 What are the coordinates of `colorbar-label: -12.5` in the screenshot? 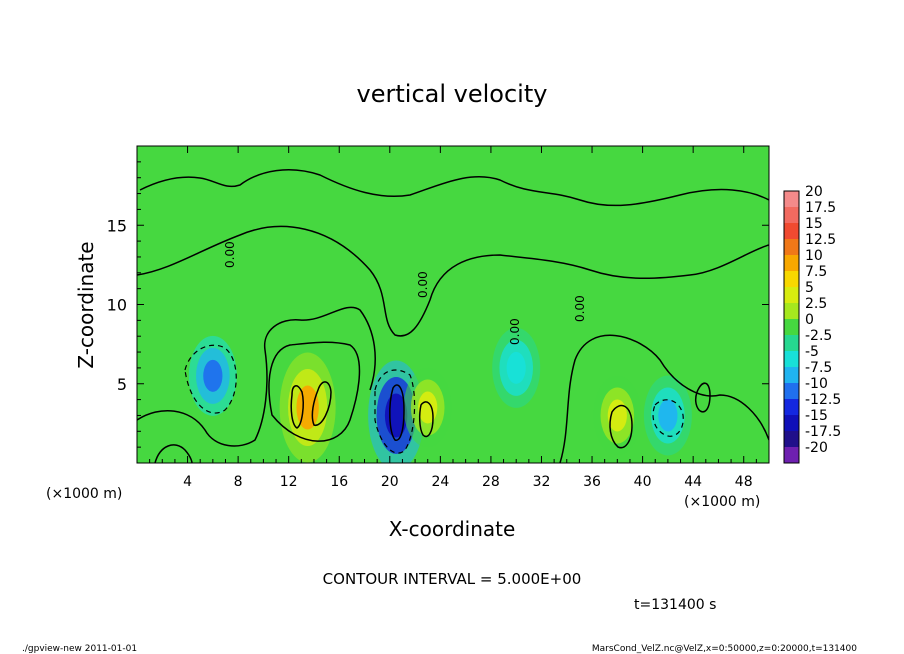 It's located at (823, 400).